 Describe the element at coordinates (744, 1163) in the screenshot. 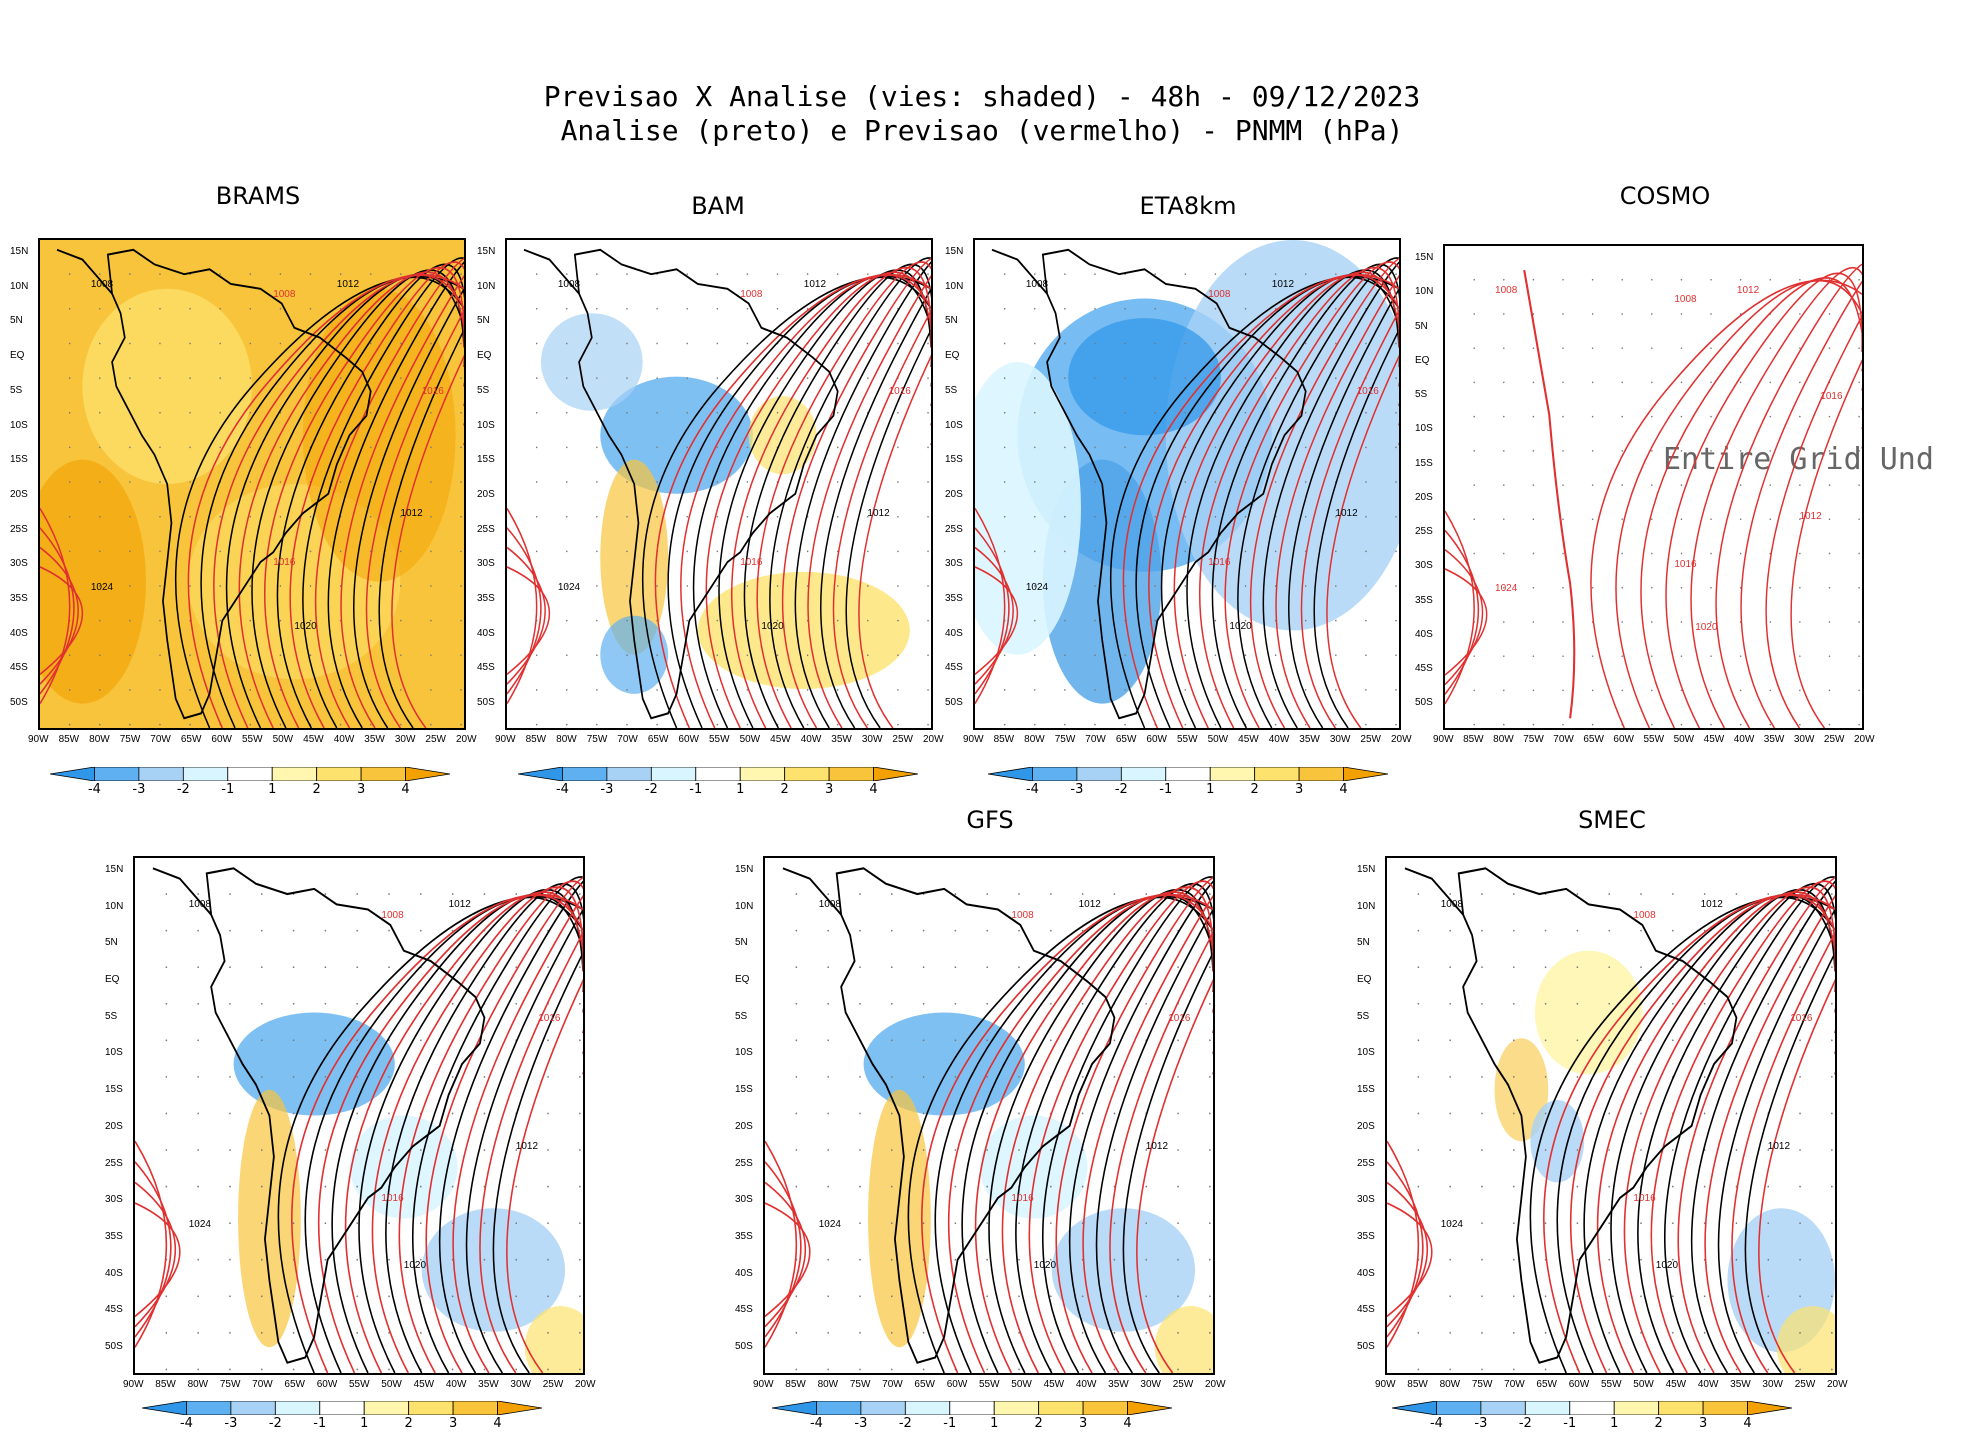

I see `lat-tick: 25S` at that location.